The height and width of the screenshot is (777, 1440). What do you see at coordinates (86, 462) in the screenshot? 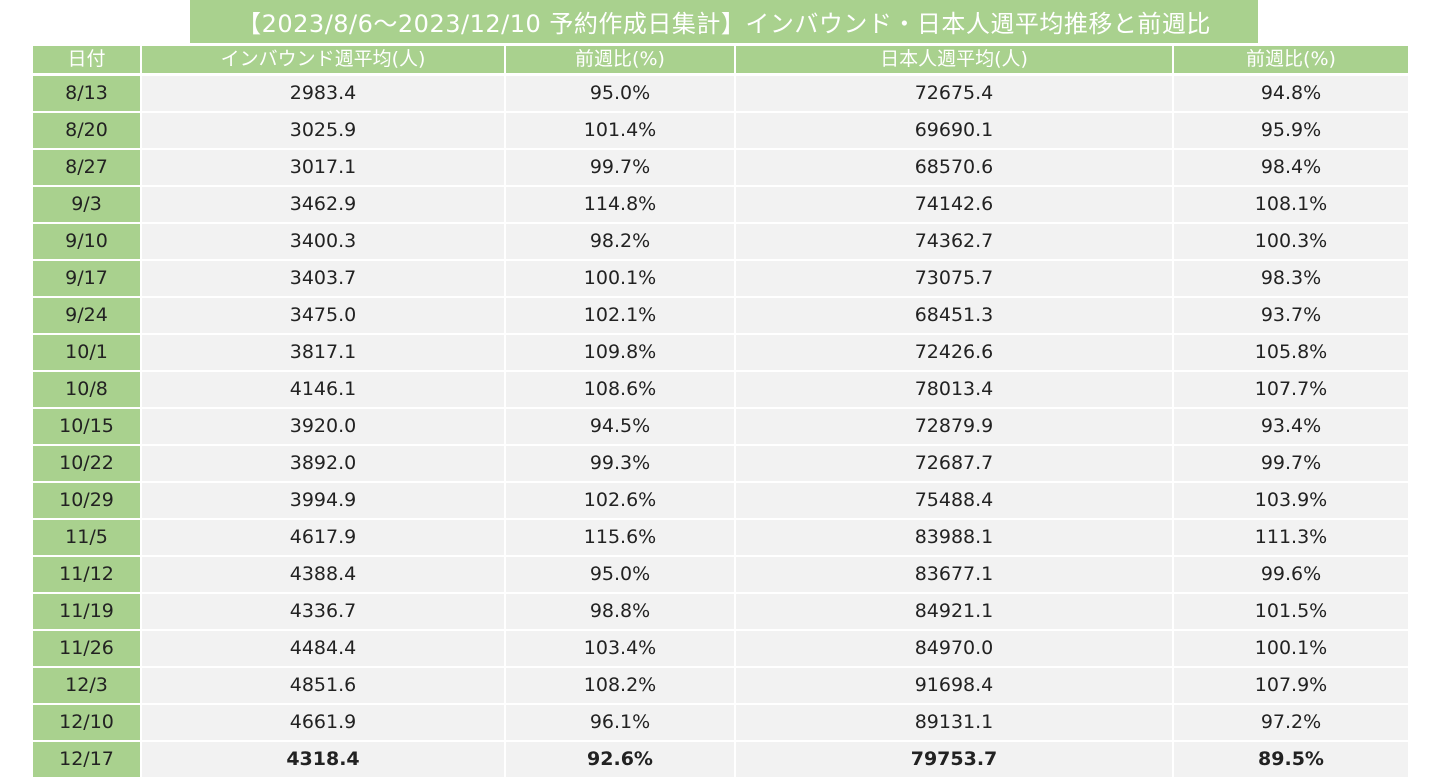
I see `date-cell: 10/22` at bounding box center [86, 462].